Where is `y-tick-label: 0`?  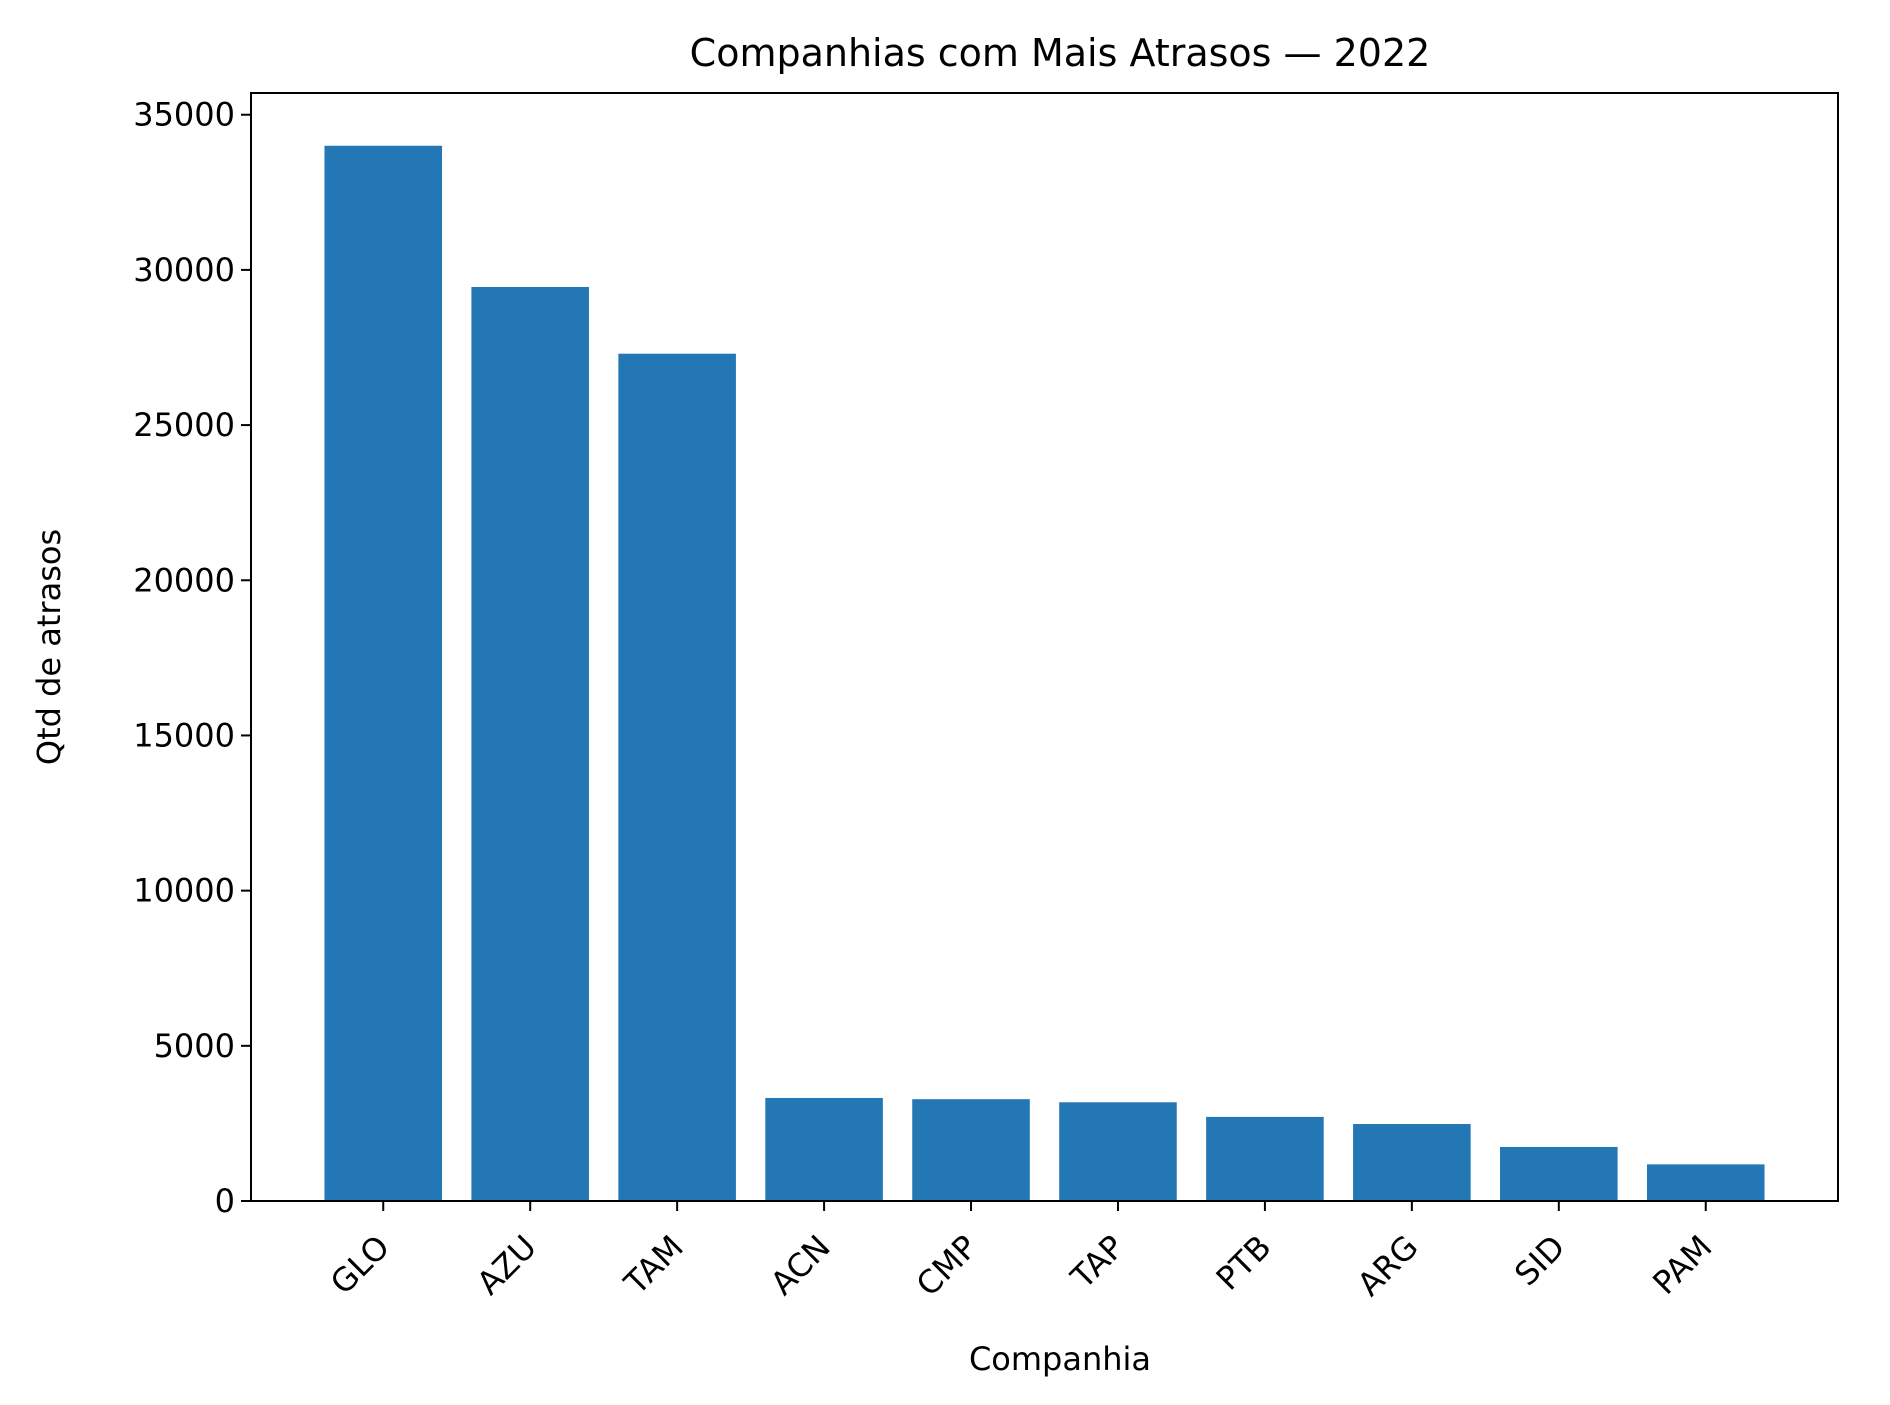 y-tick-label: 0 is located at coordinates (225, 1201).